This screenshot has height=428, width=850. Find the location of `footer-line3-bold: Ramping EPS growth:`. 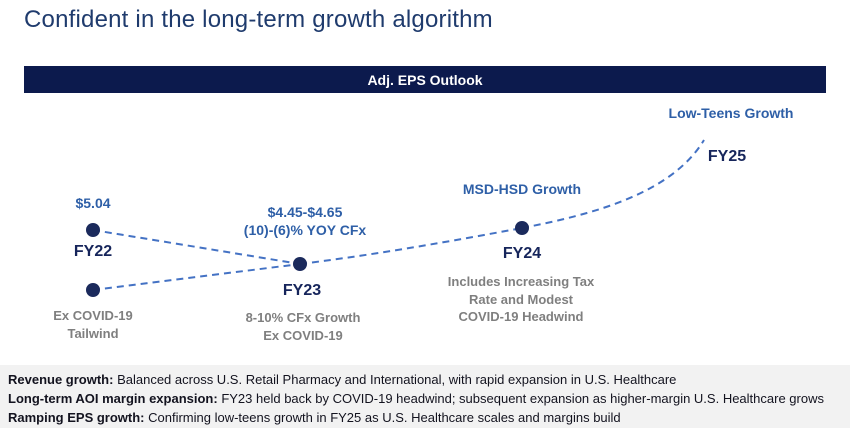

footer-line3-bold: Ramping EPS growth: is located at coordinates (76, 417).